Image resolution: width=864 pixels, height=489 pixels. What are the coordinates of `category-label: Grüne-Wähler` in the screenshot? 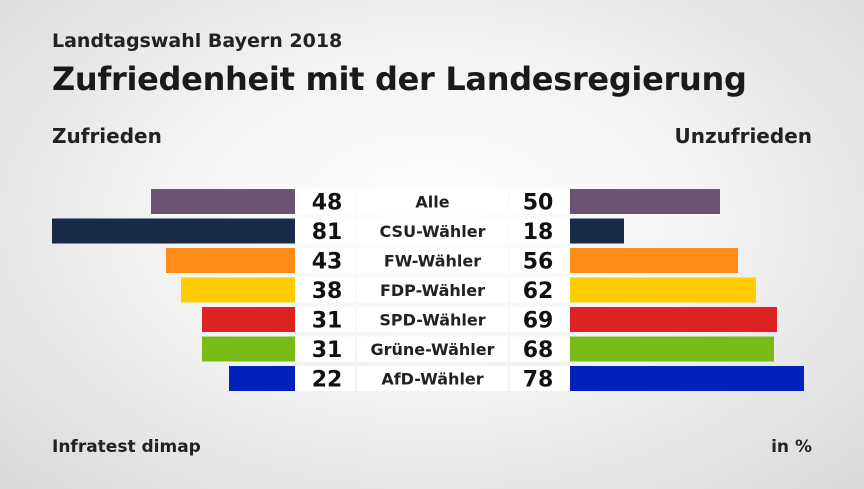 It's located at (432, 349).